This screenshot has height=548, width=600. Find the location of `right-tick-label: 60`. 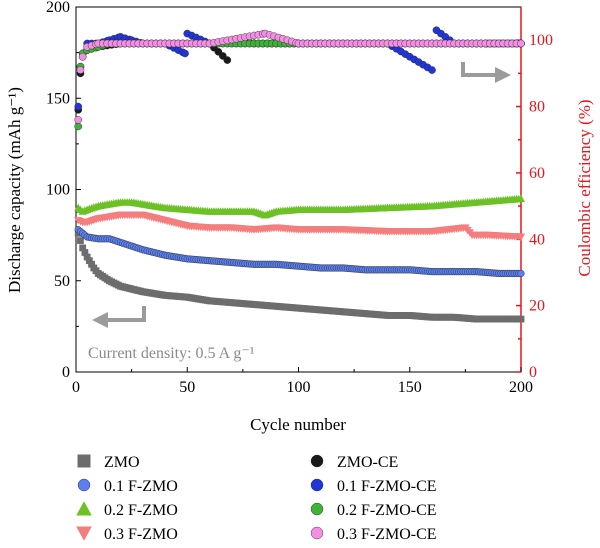

right-tick-label: 60 is located at coordinates (537, 173).